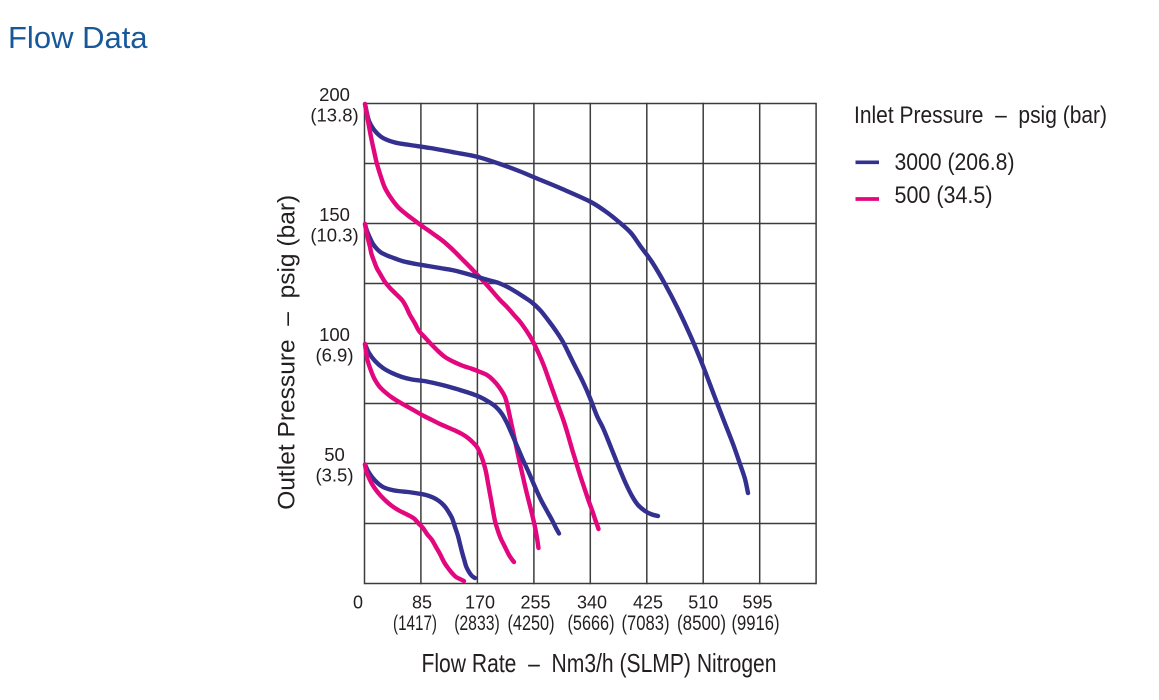  What do you see at coordinates (591, 623) in the screenshot?
I see `svg-text: (5666)` at bounding box center [591, 623].